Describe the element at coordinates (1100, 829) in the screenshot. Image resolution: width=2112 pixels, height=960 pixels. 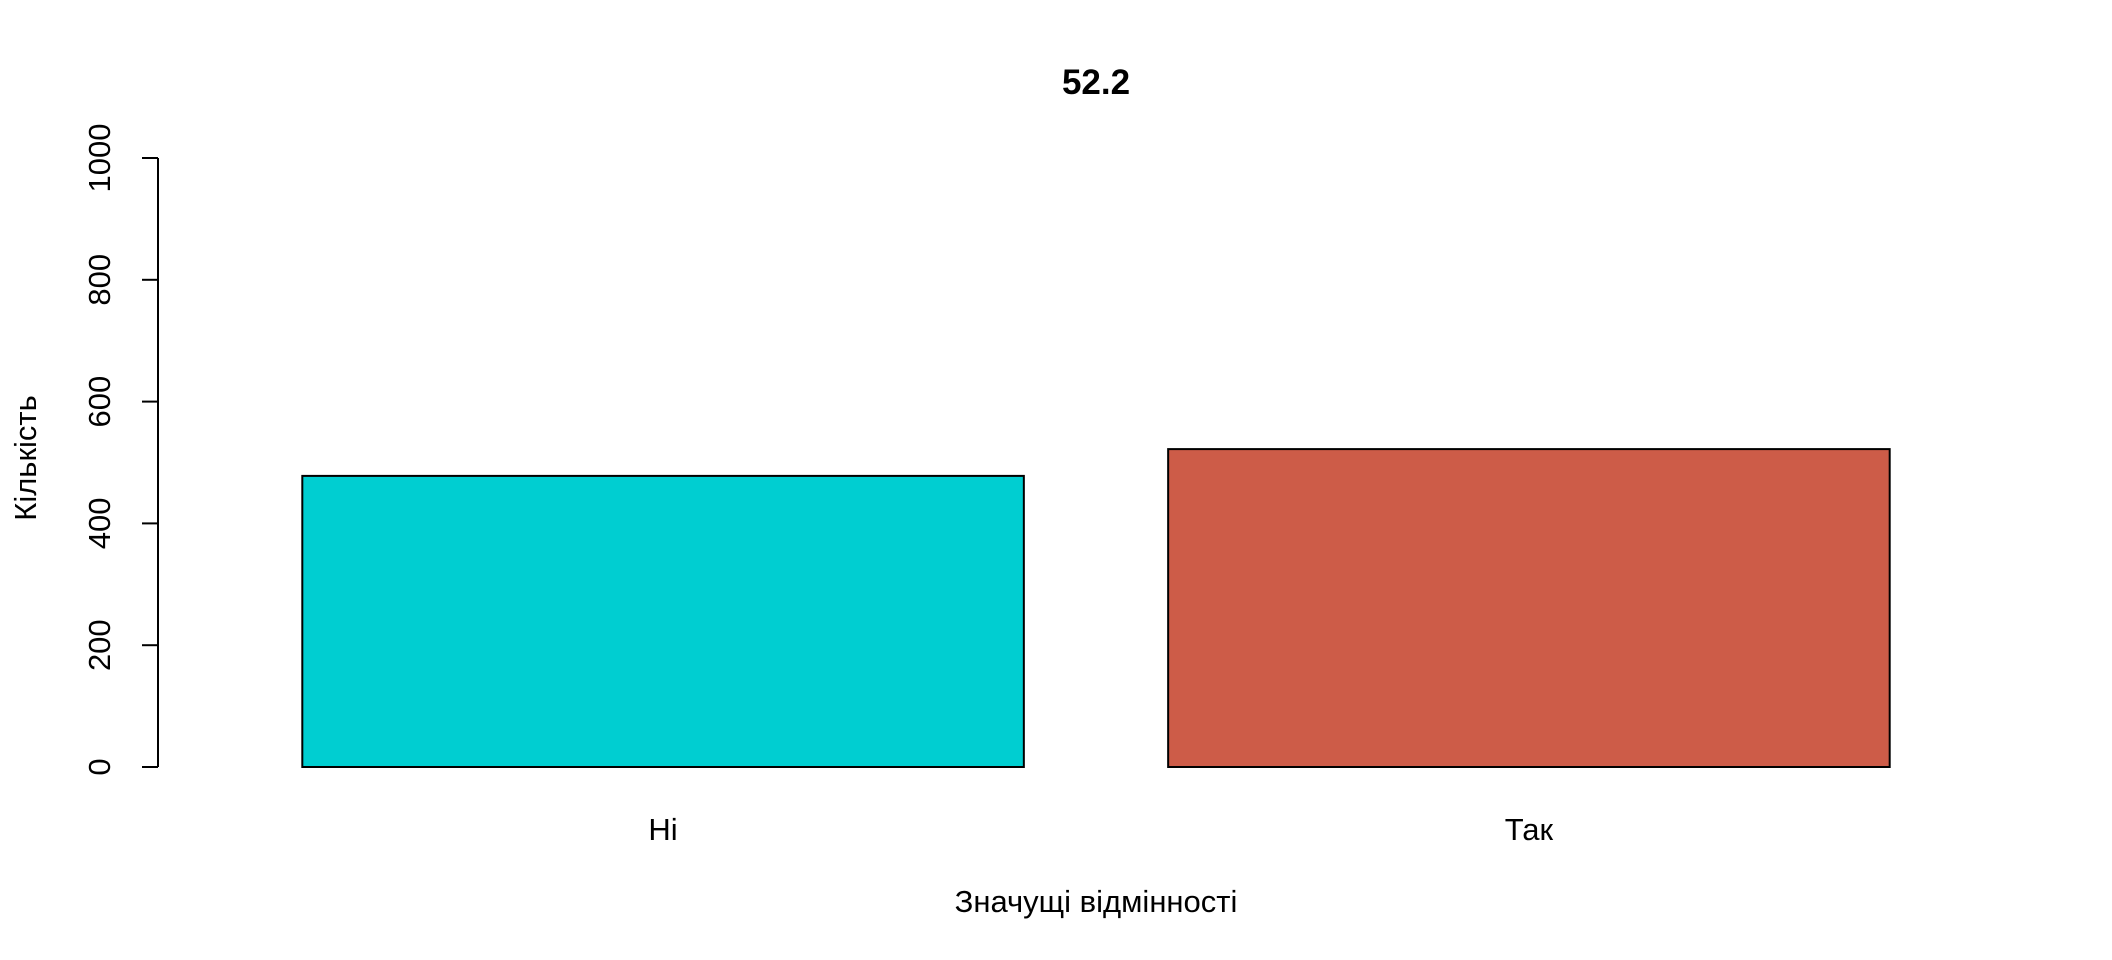
I see `x-axis-categories: Ні Так` at that location.